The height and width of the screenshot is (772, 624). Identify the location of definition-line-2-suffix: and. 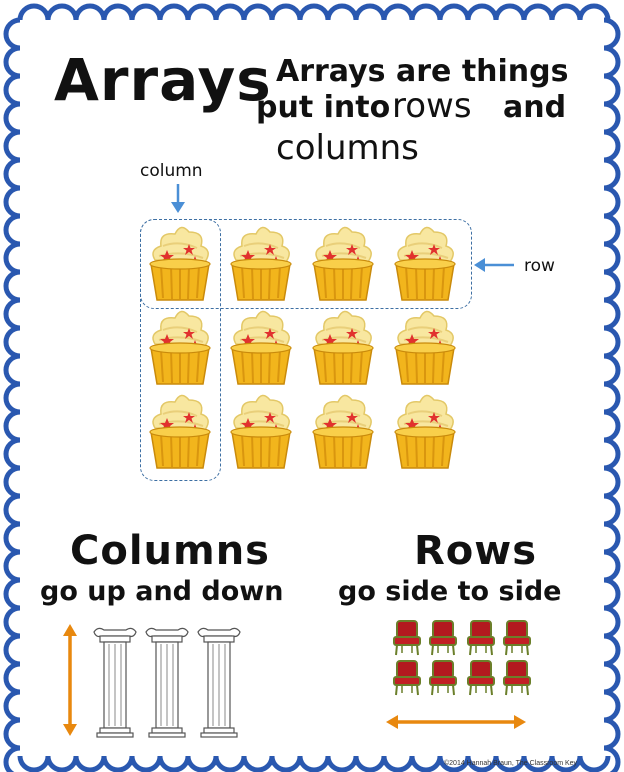
(535, 107).